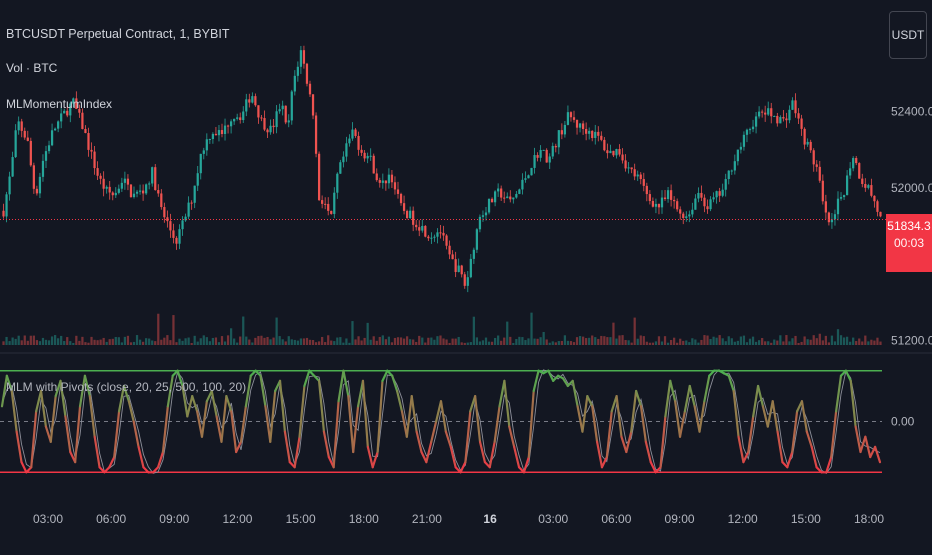  I want to click on currency-button: USDT, so click(908, 35).